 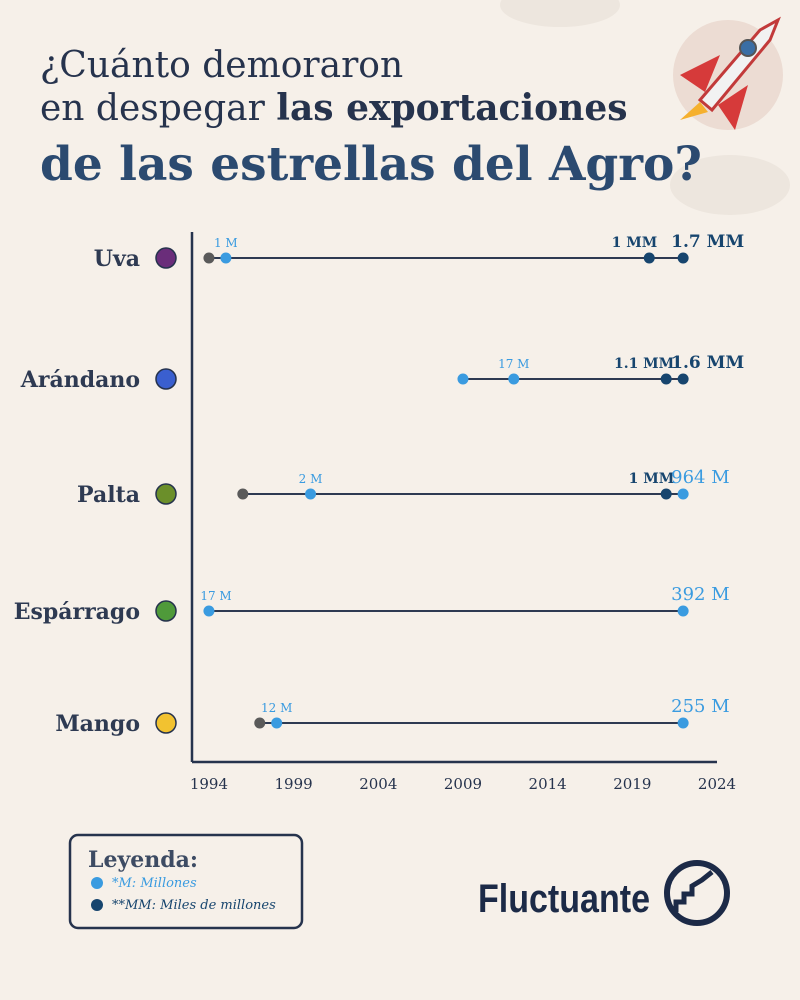 What do you see at coordinates (451, 108) in the screenshot?
I see `title-part: las exportaciones` at bounding box center [451, 108].